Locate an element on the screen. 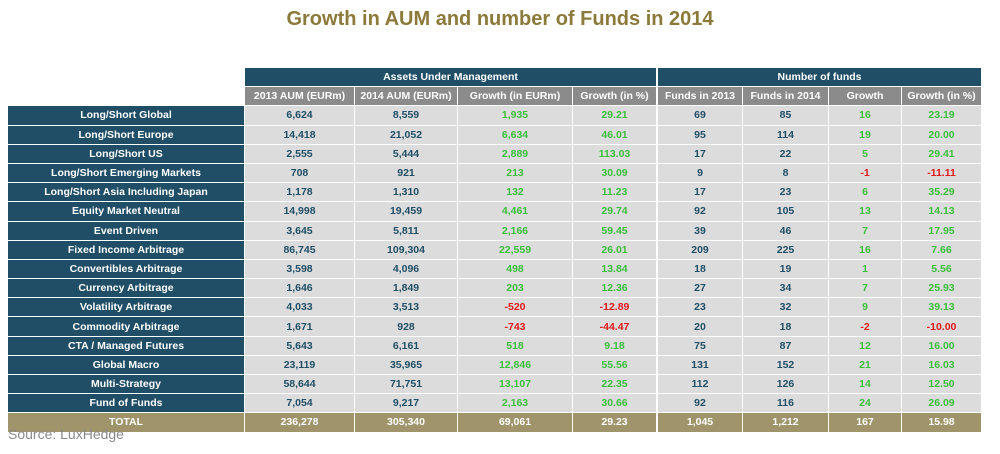 Image resolution: width=1000 pixels, height=454 pixels. table-cell: 6,624 is located at coordinates (299, 115).